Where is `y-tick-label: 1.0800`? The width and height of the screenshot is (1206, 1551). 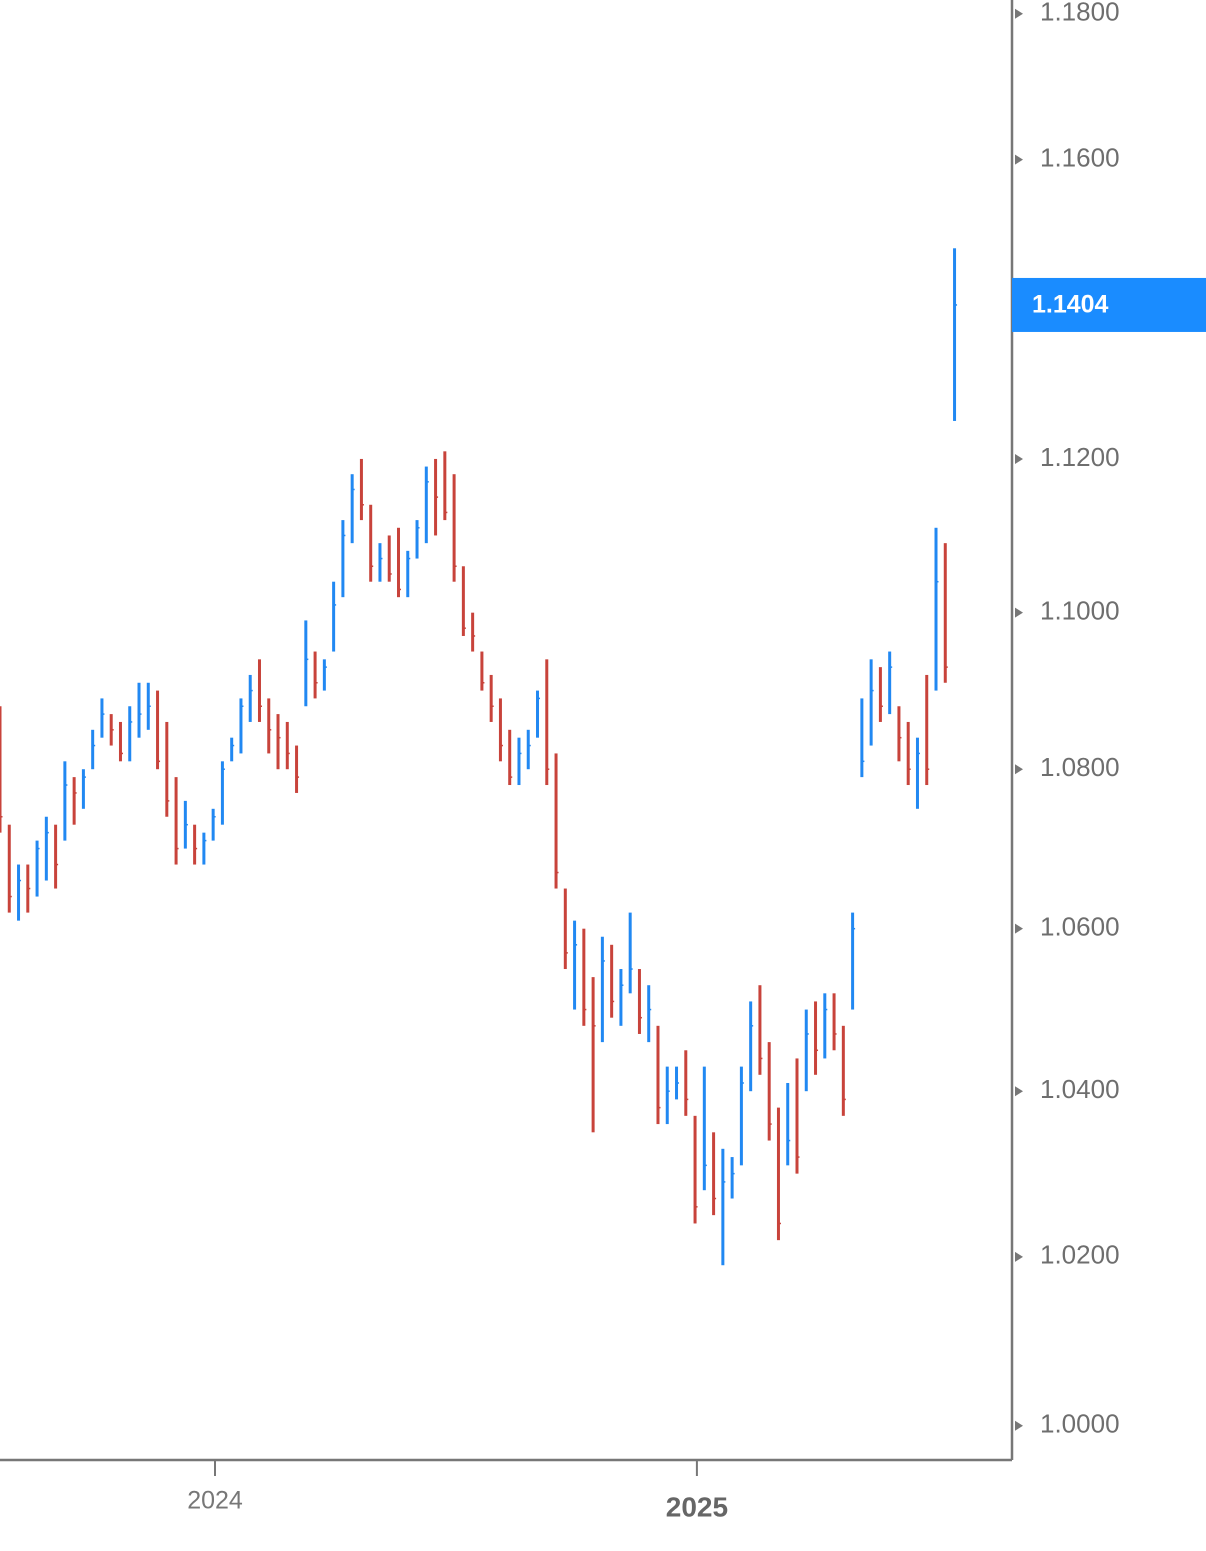 y-tick-label: 1.0800 is located at coordinates (1080, 767).